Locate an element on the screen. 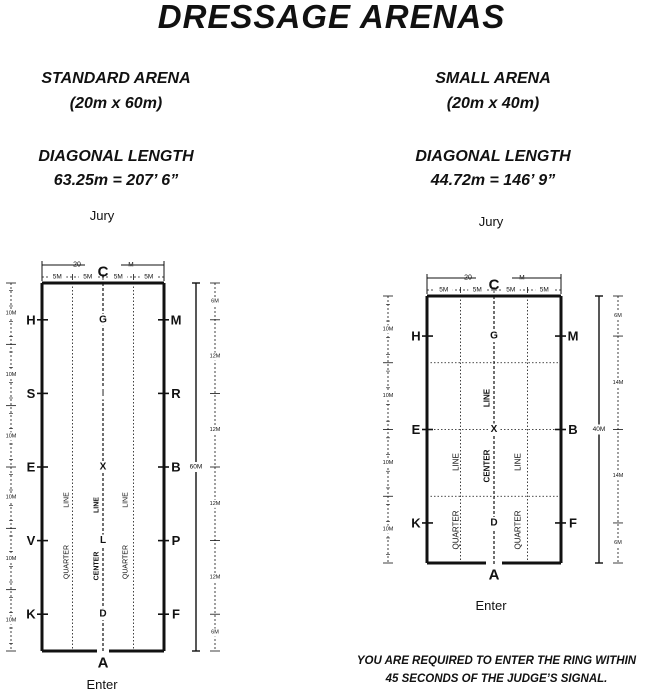  standard-marker-F: F is located at coordinates (176, 614).